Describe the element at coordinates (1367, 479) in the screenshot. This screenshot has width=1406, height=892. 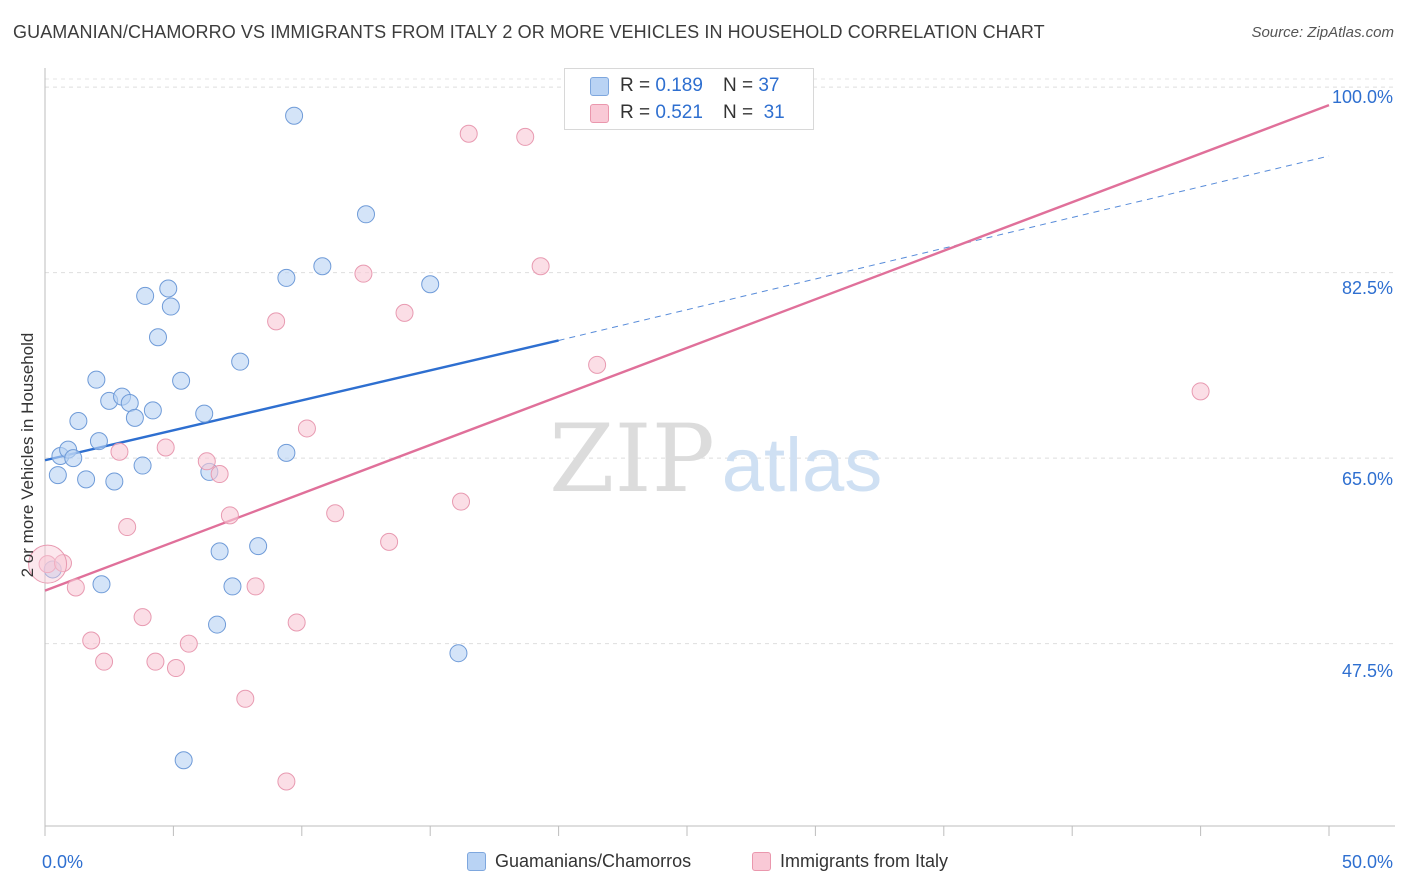
I see `y-tick-label: 65.0%` at that location.